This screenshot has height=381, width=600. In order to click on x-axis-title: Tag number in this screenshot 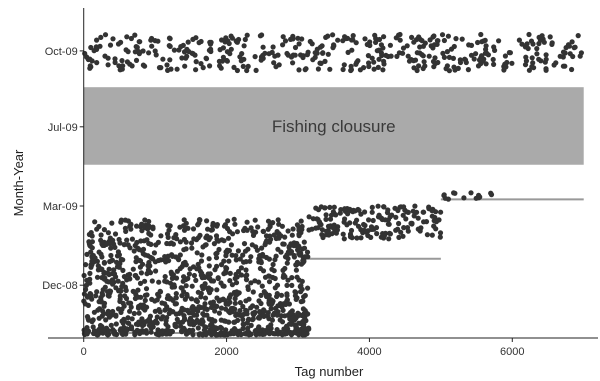, I will do `click(329, 371)`.